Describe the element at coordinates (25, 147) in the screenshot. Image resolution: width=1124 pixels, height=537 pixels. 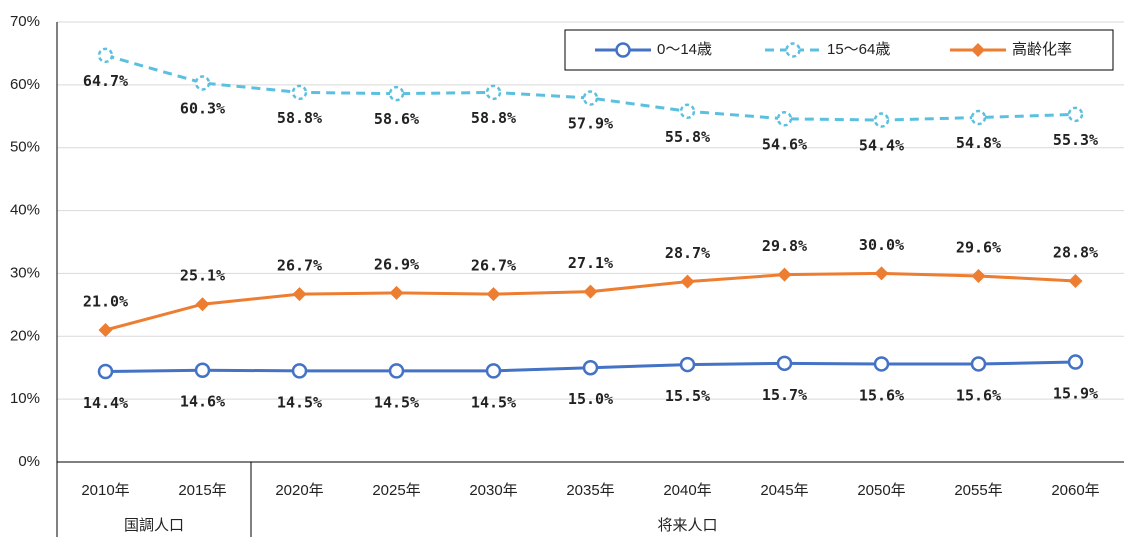
I see `y-tick-label: 50%` at that location.